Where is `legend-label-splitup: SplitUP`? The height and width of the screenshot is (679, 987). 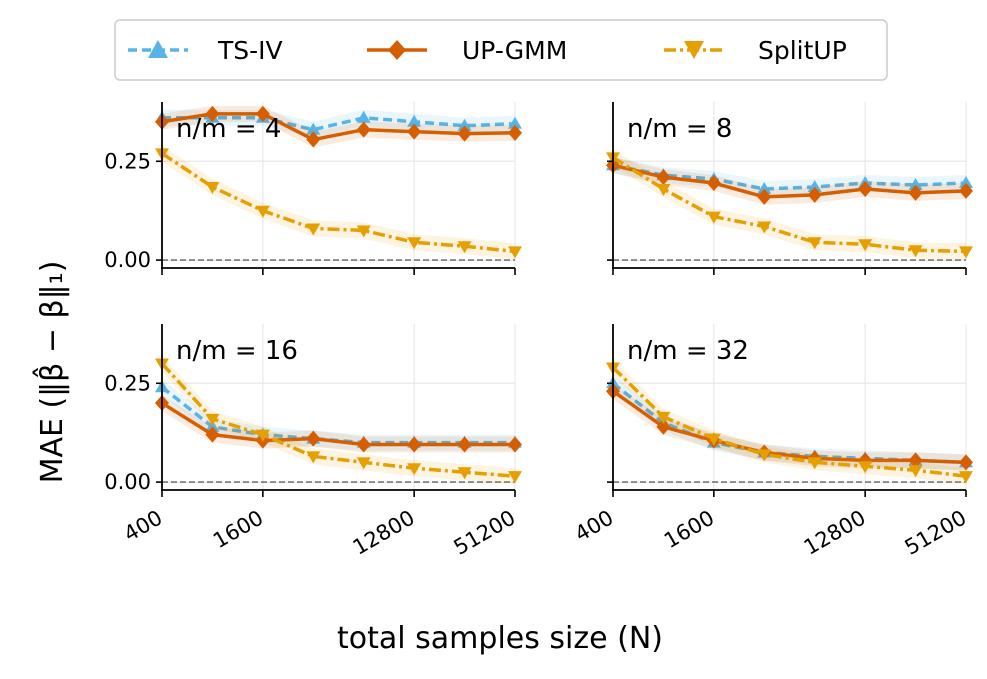
legend-label-splitup: SplitUP is located at coordinates (802, 50).